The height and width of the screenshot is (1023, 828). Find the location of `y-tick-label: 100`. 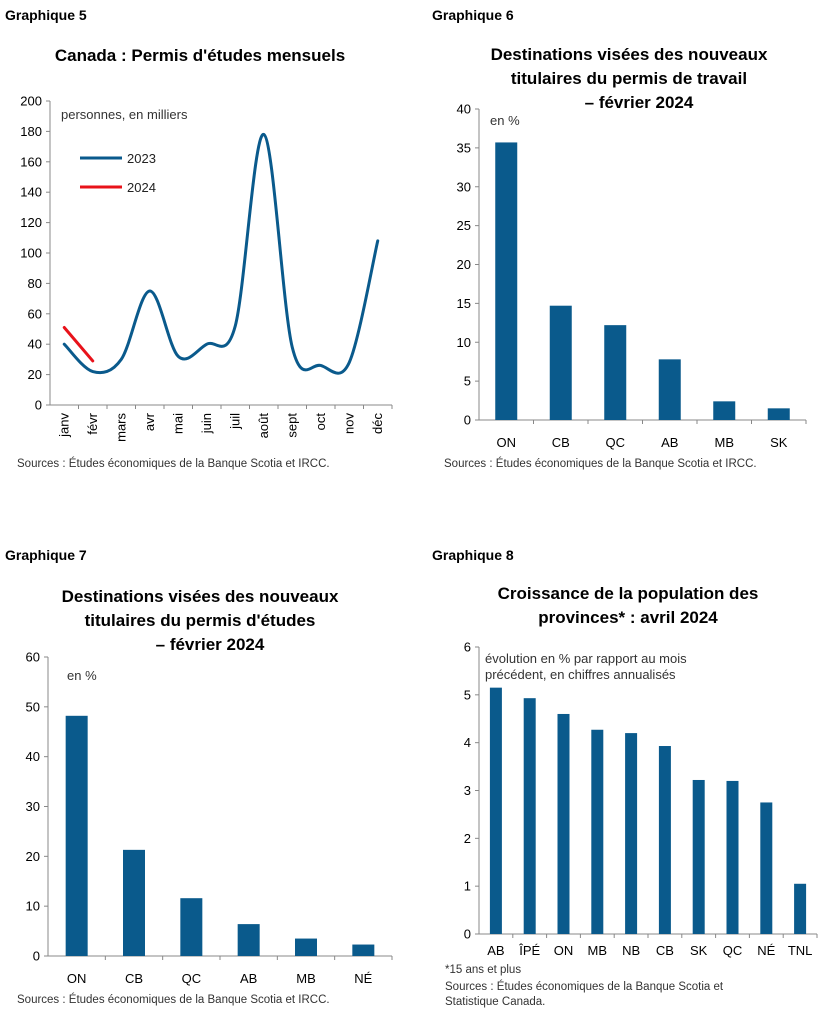

y-tick-label: 100 is located at coordinates (31, 253).